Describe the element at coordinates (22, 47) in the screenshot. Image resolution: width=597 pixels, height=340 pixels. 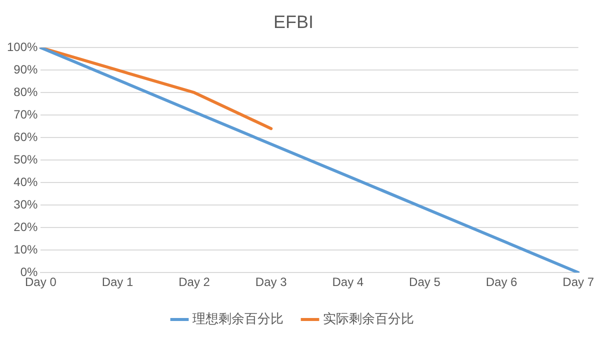
I see `y-tick-label: 100%` at that location.